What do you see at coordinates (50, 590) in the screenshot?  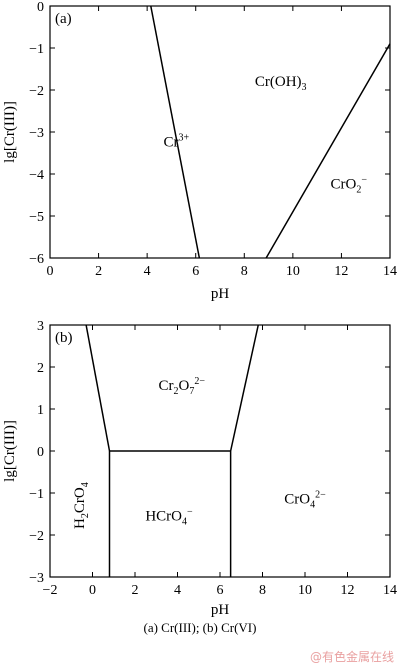 I see `x-tick-label: −2` at bounding box center [50, 590].